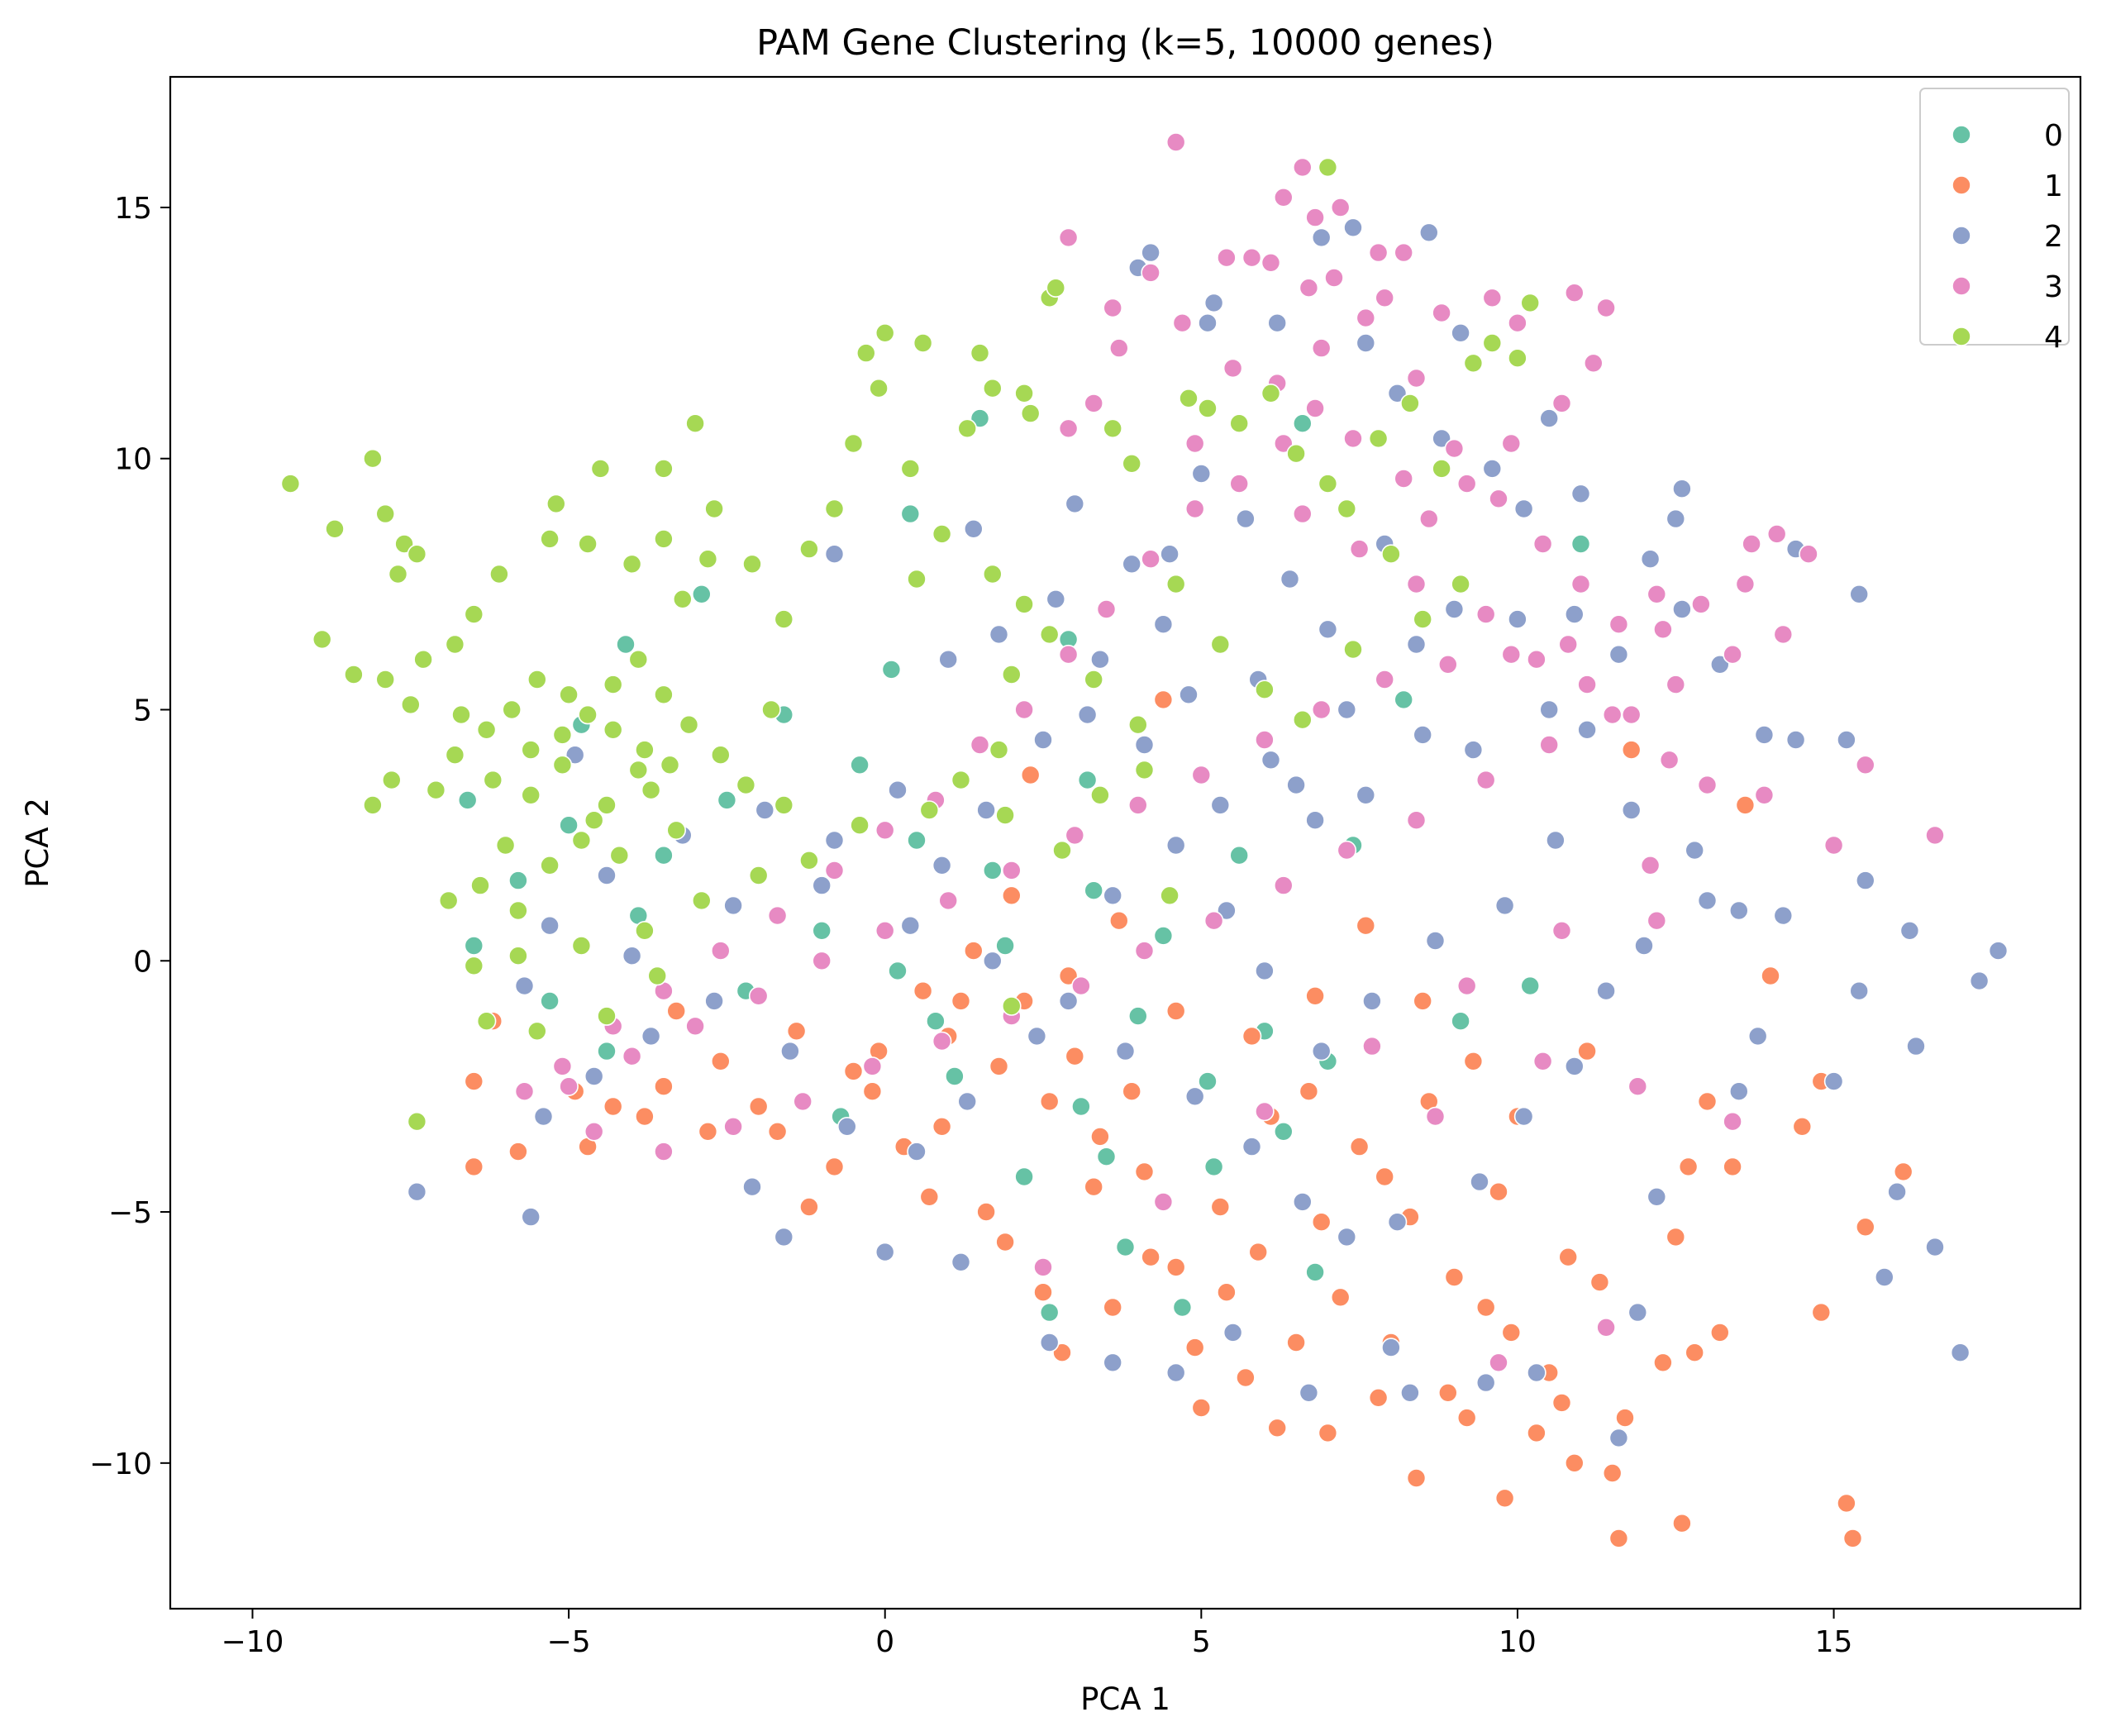 The height and width of the screenshot is (1736, 2116). Describe the element at coordinates (1518, 1642) in the screenshot. I see `x-tick-label: 10` at that location.